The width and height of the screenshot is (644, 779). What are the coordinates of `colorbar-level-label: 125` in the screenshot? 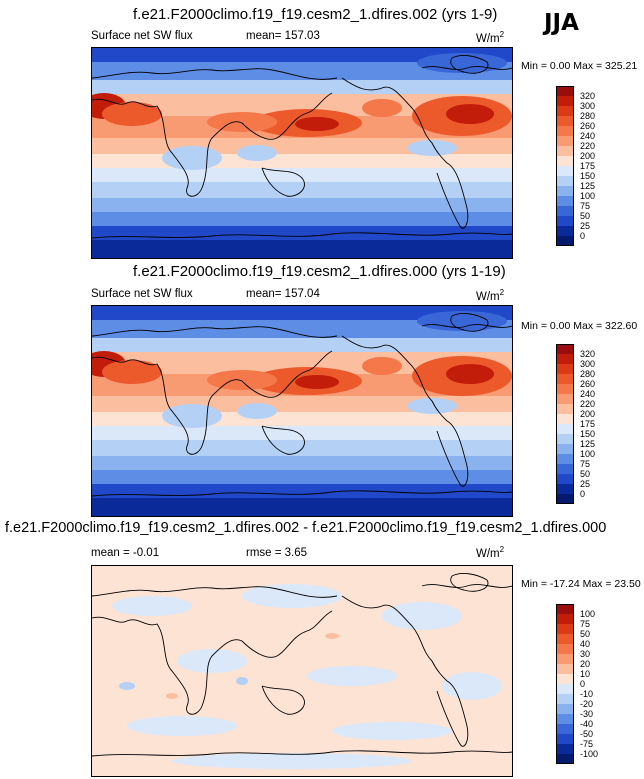 It's located at (588, 444).